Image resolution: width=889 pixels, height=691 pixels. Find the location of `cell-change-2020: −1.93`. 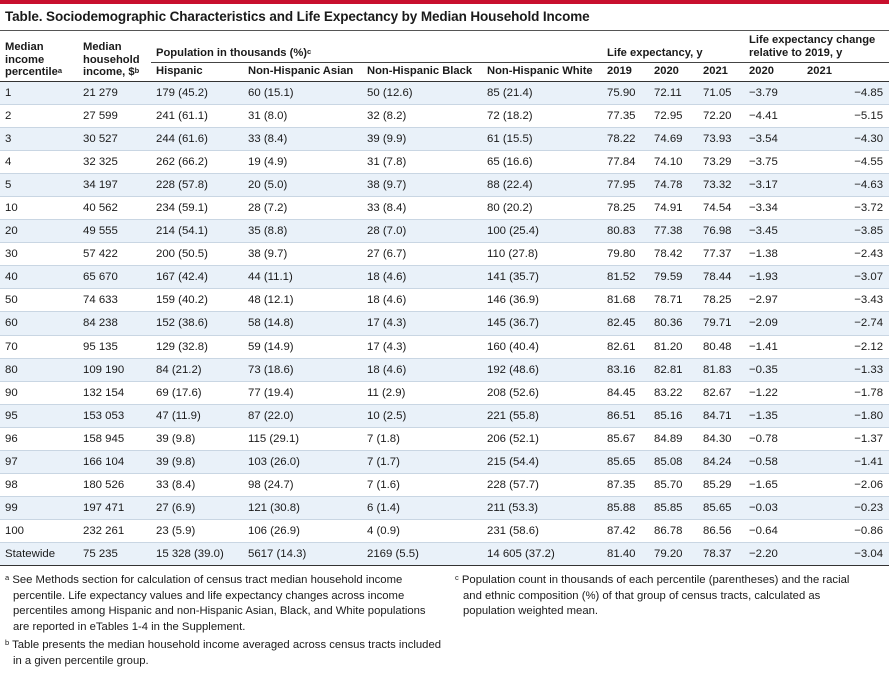

cell-change-2020: −1.93 is located at coordinates (773, 277).